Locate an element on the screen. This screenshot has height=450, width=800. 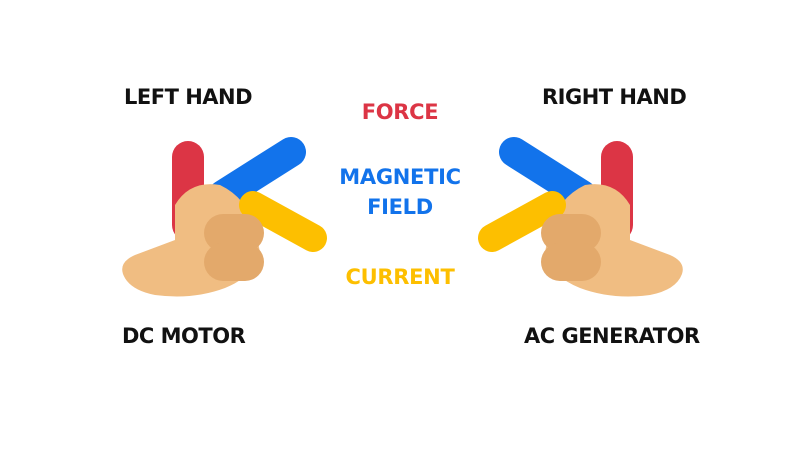
right-hand-title: RIGHT HAND is located at coordinates (614, 97).